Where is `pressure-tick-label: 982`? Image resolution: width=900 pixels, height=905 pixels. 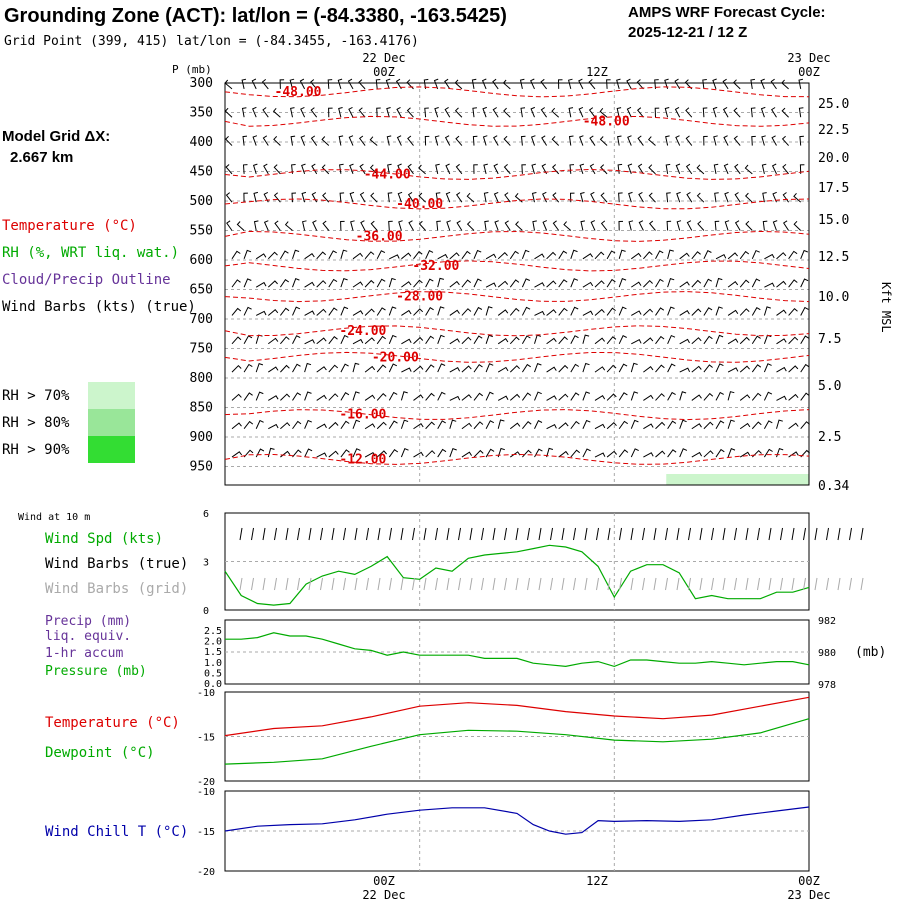 pressure-tick-label: 982 is located at coordinates (827, 621).